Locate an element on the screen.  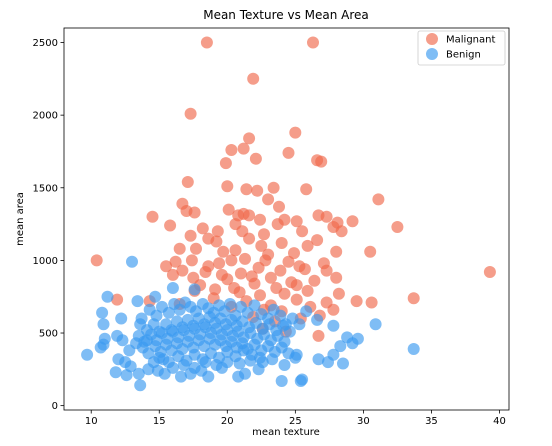
legend-marker-benign is located at coordinates (432, 54).